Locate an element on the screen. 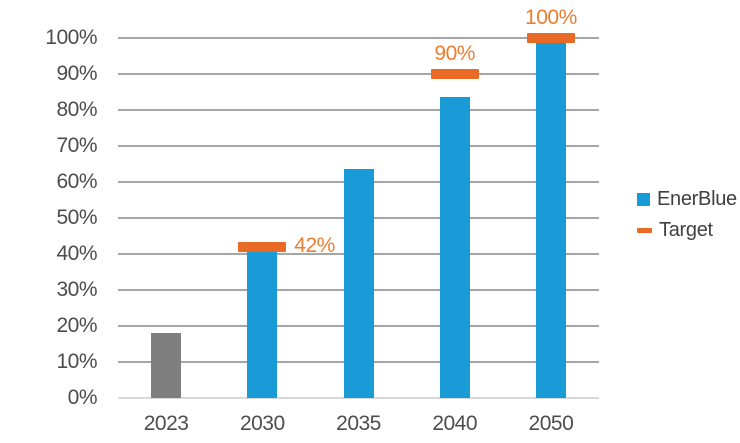 The width and height of the screenshot is (740, 443). legend-swatch-dash-icon is located at coordinates (644, 230).